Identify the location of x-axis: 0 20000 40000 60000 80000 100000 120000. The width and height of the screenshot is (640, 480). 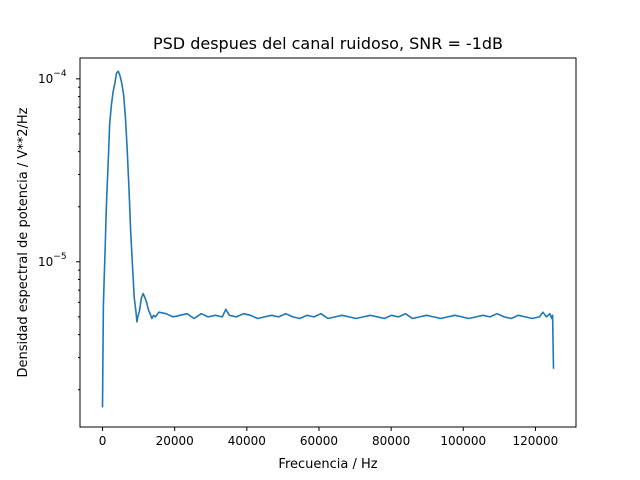
(329, 437).